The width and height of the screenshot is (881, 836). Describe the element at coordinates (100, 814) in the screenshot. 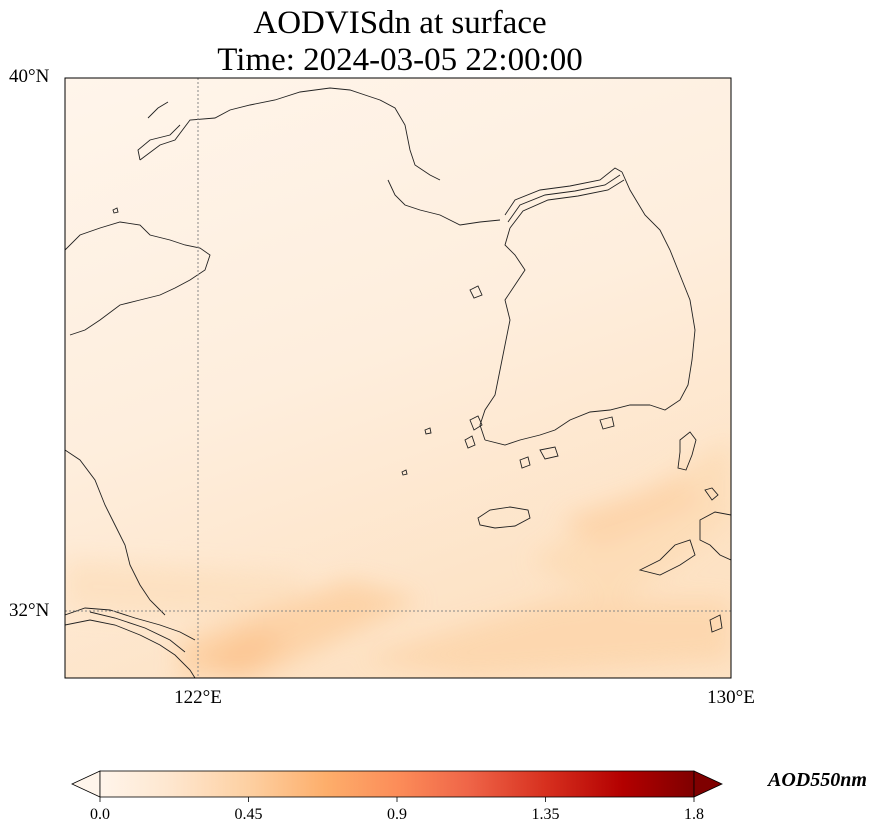

I see `colorbar-tick-label: 0.0` at that location.